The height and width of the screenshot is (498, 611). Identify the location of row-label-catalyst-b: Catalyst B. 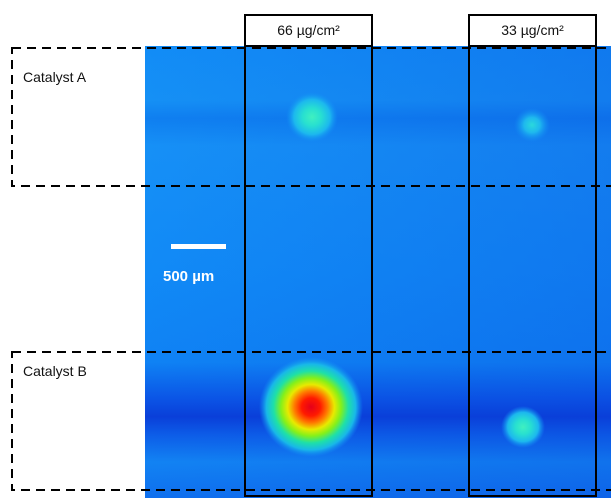
(55, 371).